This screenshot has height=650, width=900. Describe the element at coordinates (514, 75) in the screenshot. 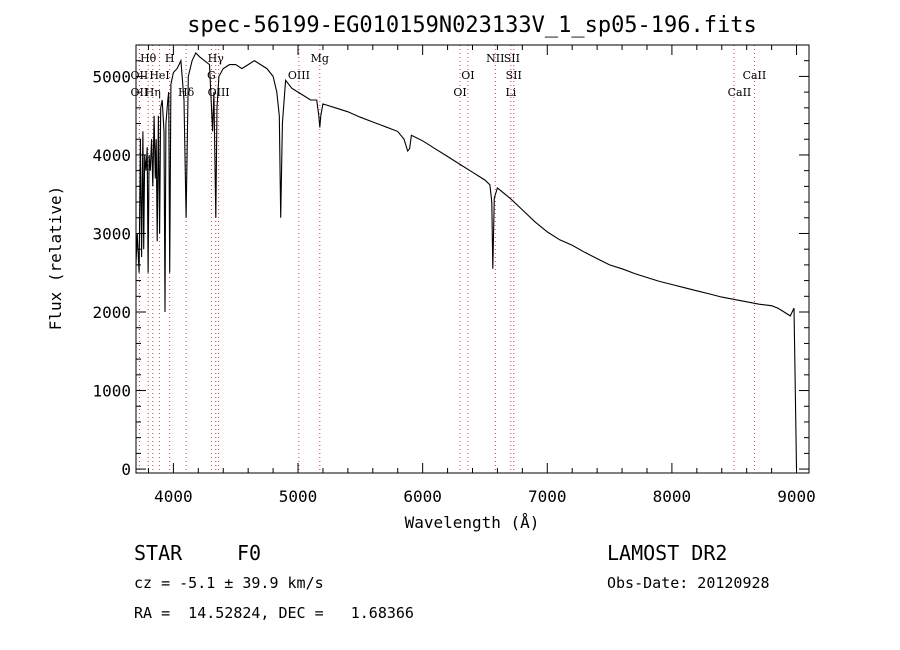

I see `line-label-16: SII` at that location.